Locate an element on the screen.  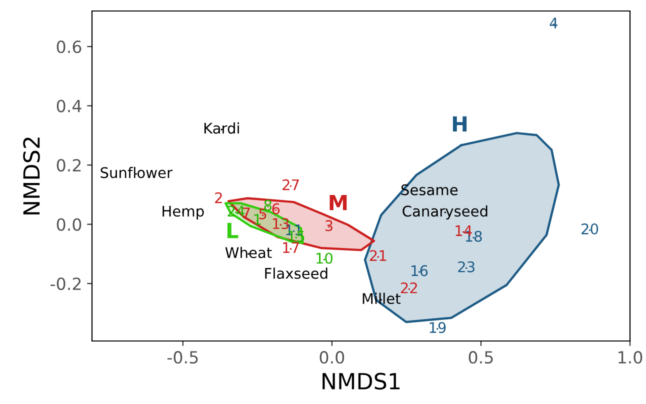
y-tick-label: 0.4 is located at coordinates (69, 106).